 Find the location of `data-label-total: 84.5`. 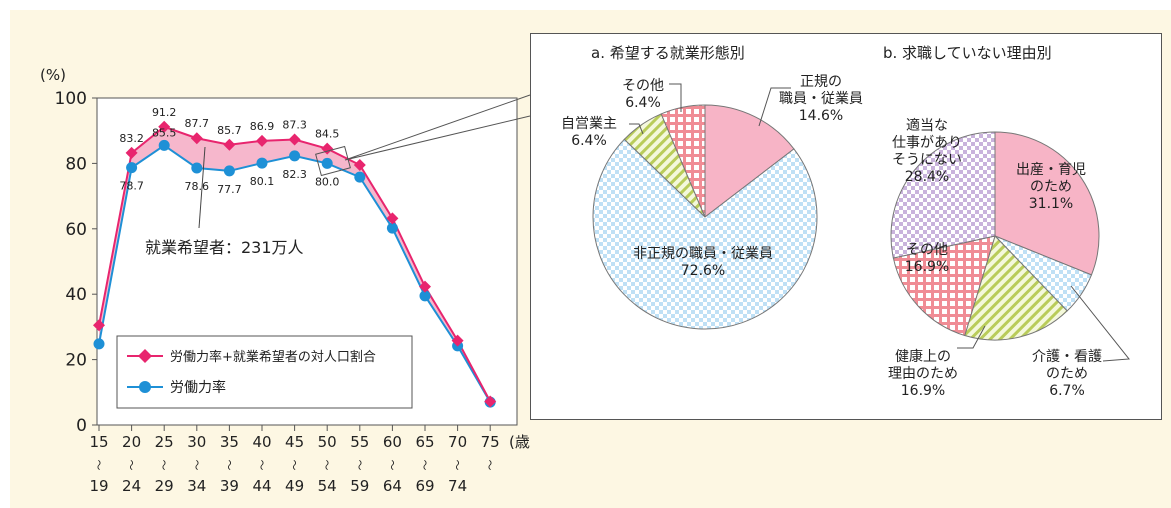

data-label-total: 84.5 is located at coordinates (327, 134).